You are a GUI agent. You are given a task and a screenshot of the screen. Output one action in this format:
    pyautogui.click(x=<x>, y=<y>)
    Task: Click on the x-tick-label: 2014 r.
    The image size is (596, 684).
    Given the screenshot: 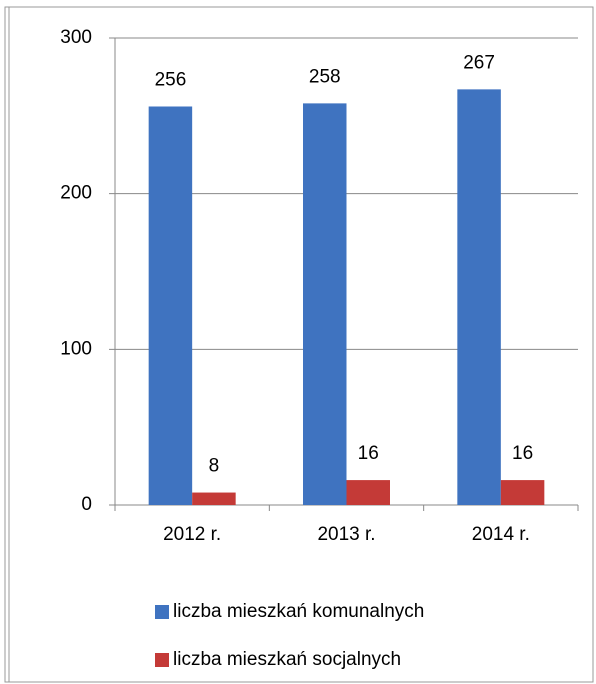 What is the action you would take?
    pyautogui.click(x=501, y=534)
    